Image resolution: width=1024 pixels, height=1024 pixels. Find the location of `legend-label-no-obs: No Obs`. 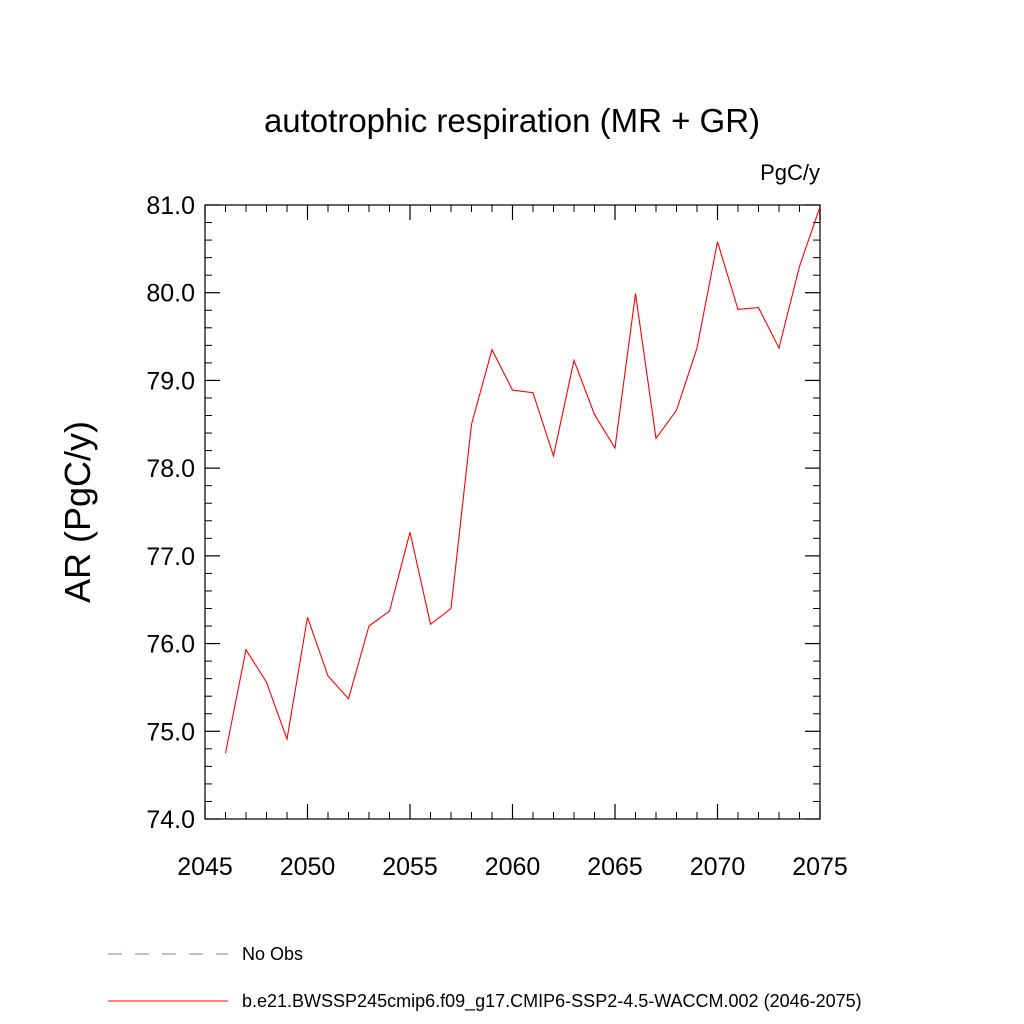

legend-label-no-obs: No Obs is located at coordinates (272, 954).